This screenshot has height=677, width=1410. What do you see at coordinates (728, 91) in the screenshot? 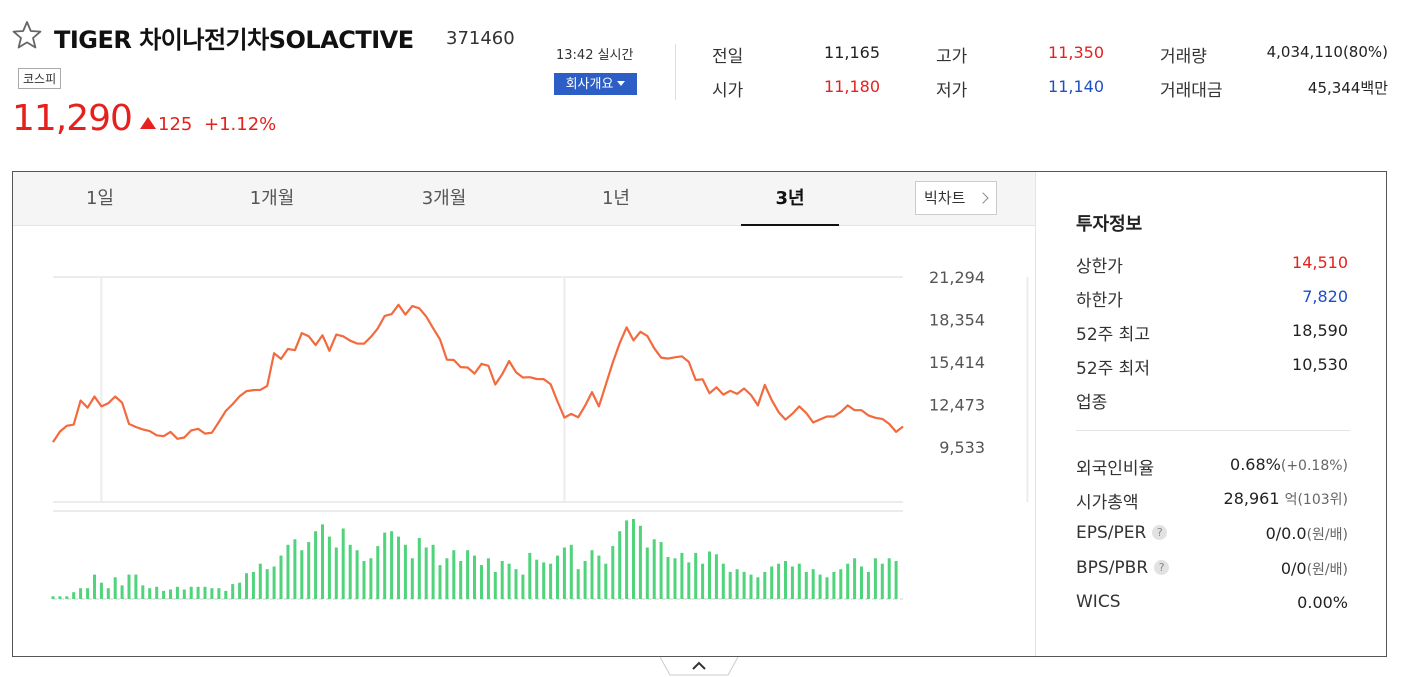
I see `open-label: 시가` at bounding box center [728, 91].